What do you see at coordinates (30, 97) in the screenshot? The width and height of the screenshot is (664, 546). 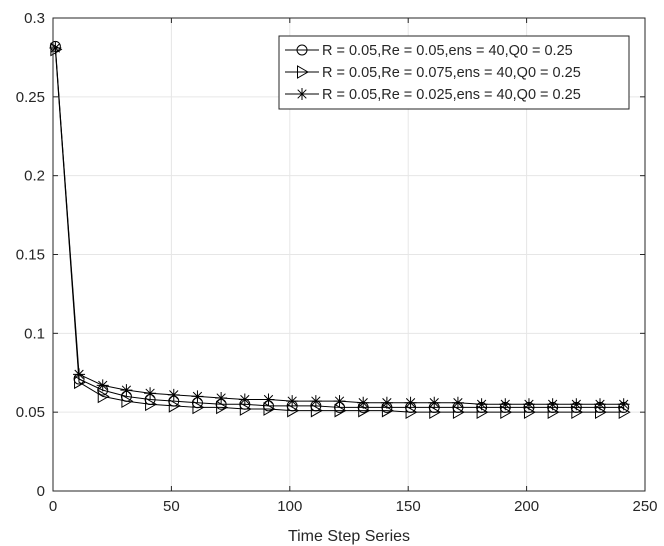 I see `y-tick-label: 0.25` at bounding box center [30, 97].